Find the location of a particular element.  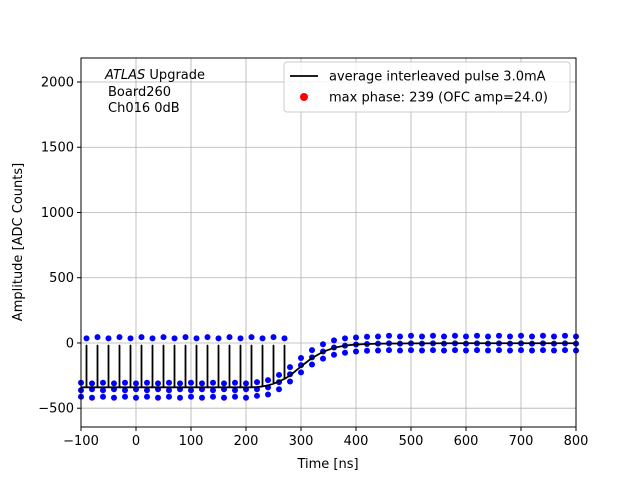

x-tick-label: 0 is located at coordinates (136, 441).